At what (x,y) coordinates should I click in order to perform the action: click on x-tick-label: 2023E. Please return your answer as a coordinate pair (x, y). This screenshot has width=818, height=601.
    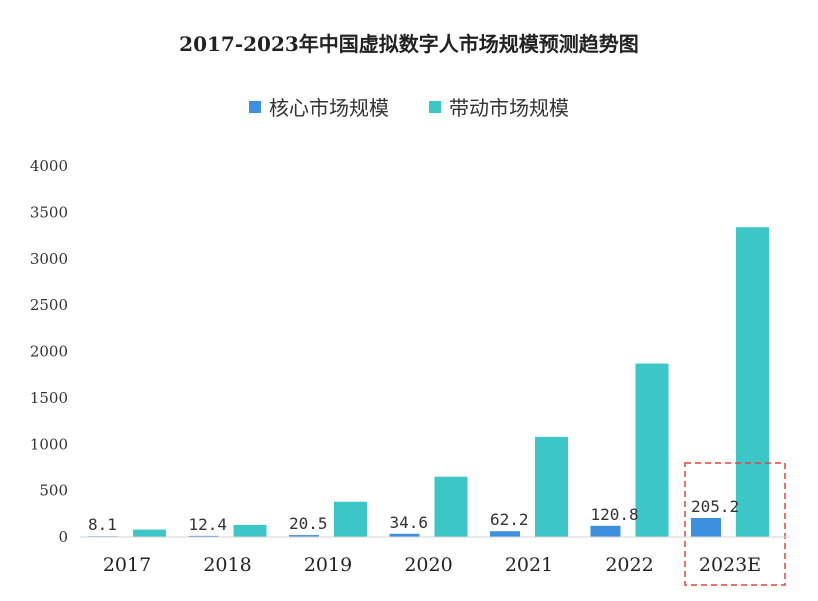
    Looking at the image, I should click on (730, 565).